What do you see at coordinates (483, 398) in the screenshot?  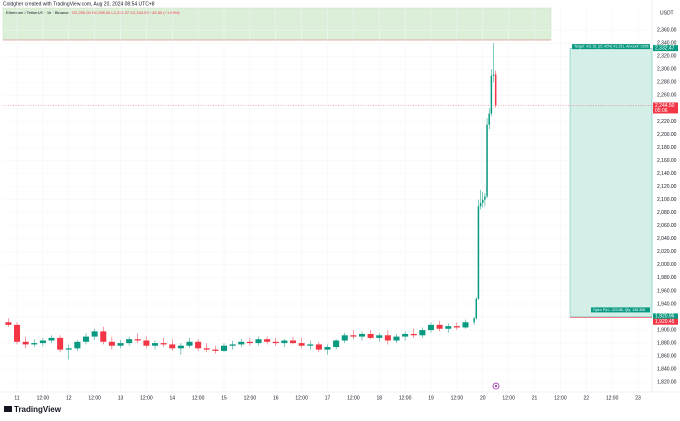 I see `x-tick-label: 20` at bounding box center [483, 398].